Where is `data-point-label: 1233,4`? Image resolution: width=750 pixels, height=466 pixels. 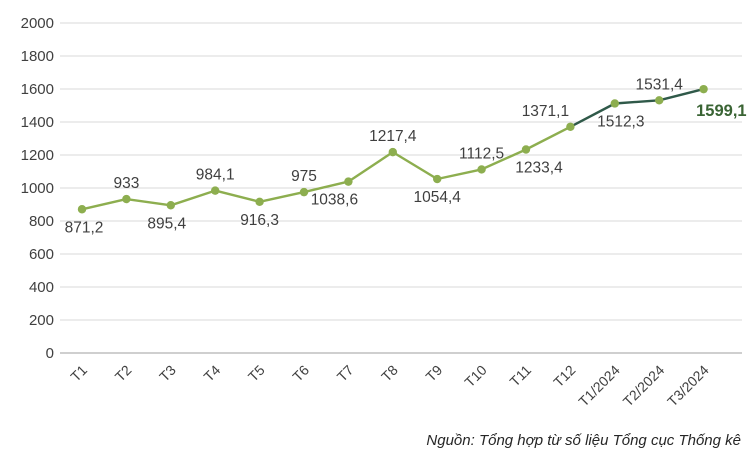 data-point-label: 1233,4 is located at coordinates (539, 167).